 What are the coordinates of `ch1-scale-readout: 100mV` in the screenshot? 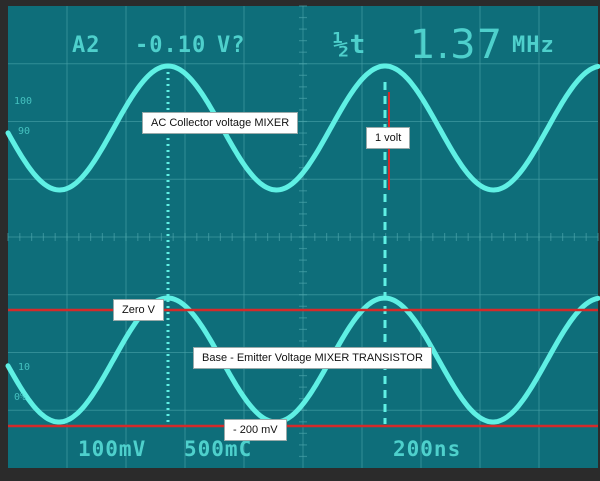 It's located at (112, 449).